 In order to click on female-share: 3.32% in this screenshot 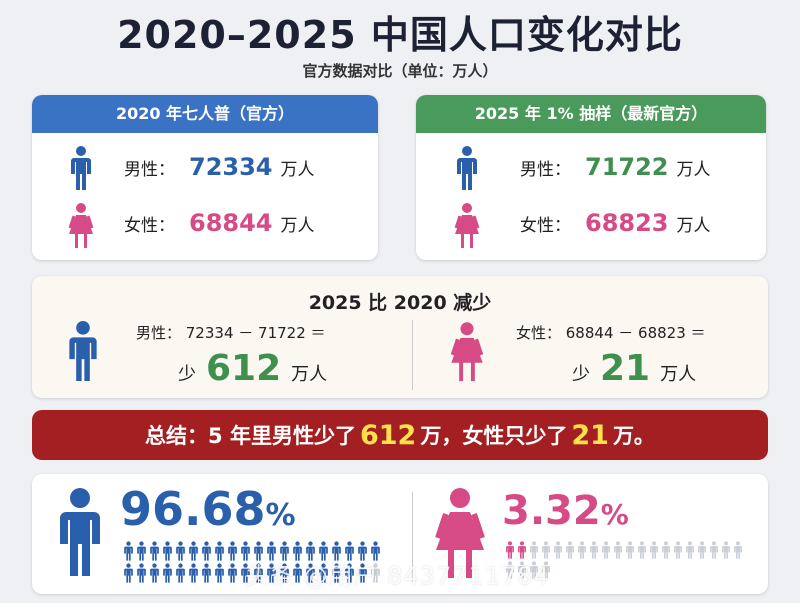, I will do `click(565, 511)`.